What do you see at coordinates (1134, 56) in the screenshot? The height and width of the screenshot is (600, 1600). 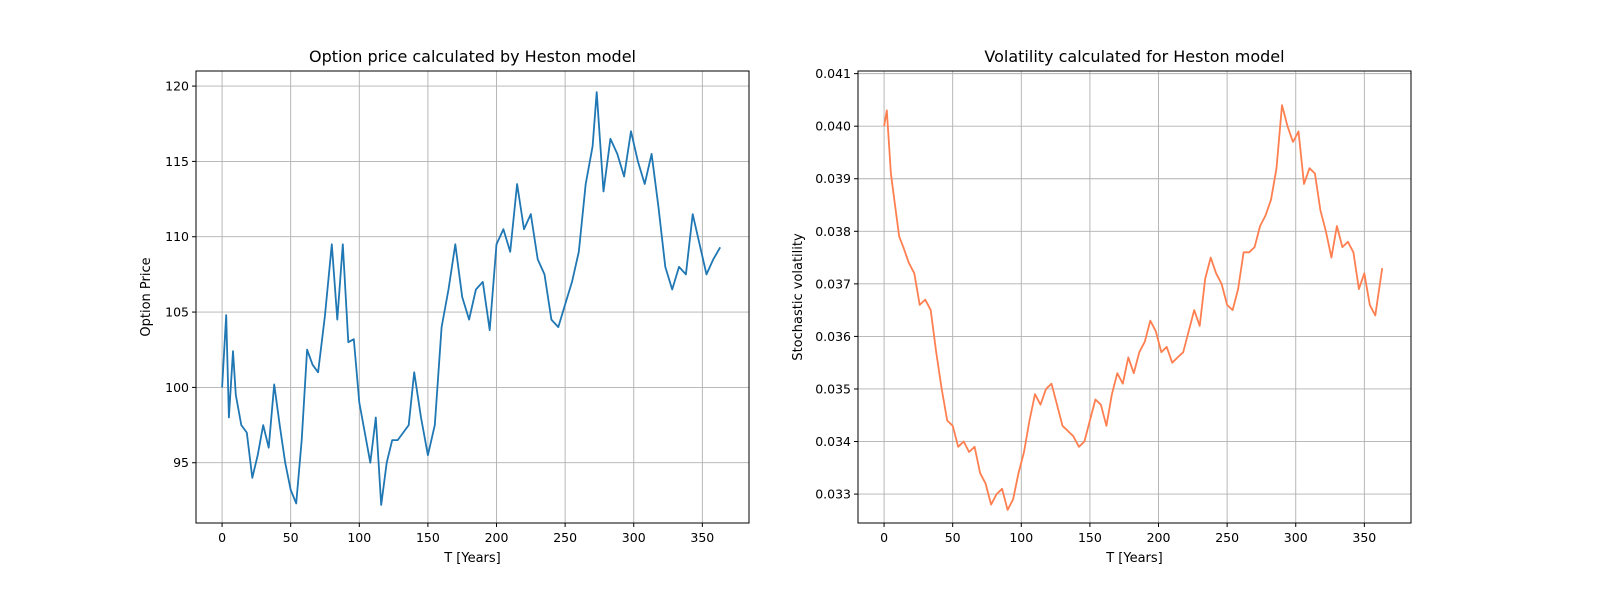 I see `chart-title: Volatility calculated for Heston model` at bounding box center [1134, 56].